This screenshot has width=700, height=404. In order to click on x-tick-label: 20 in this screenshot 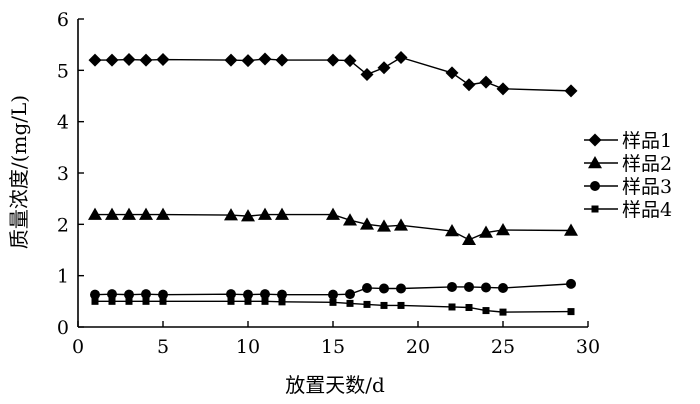, I will do `click(418, 347)`.